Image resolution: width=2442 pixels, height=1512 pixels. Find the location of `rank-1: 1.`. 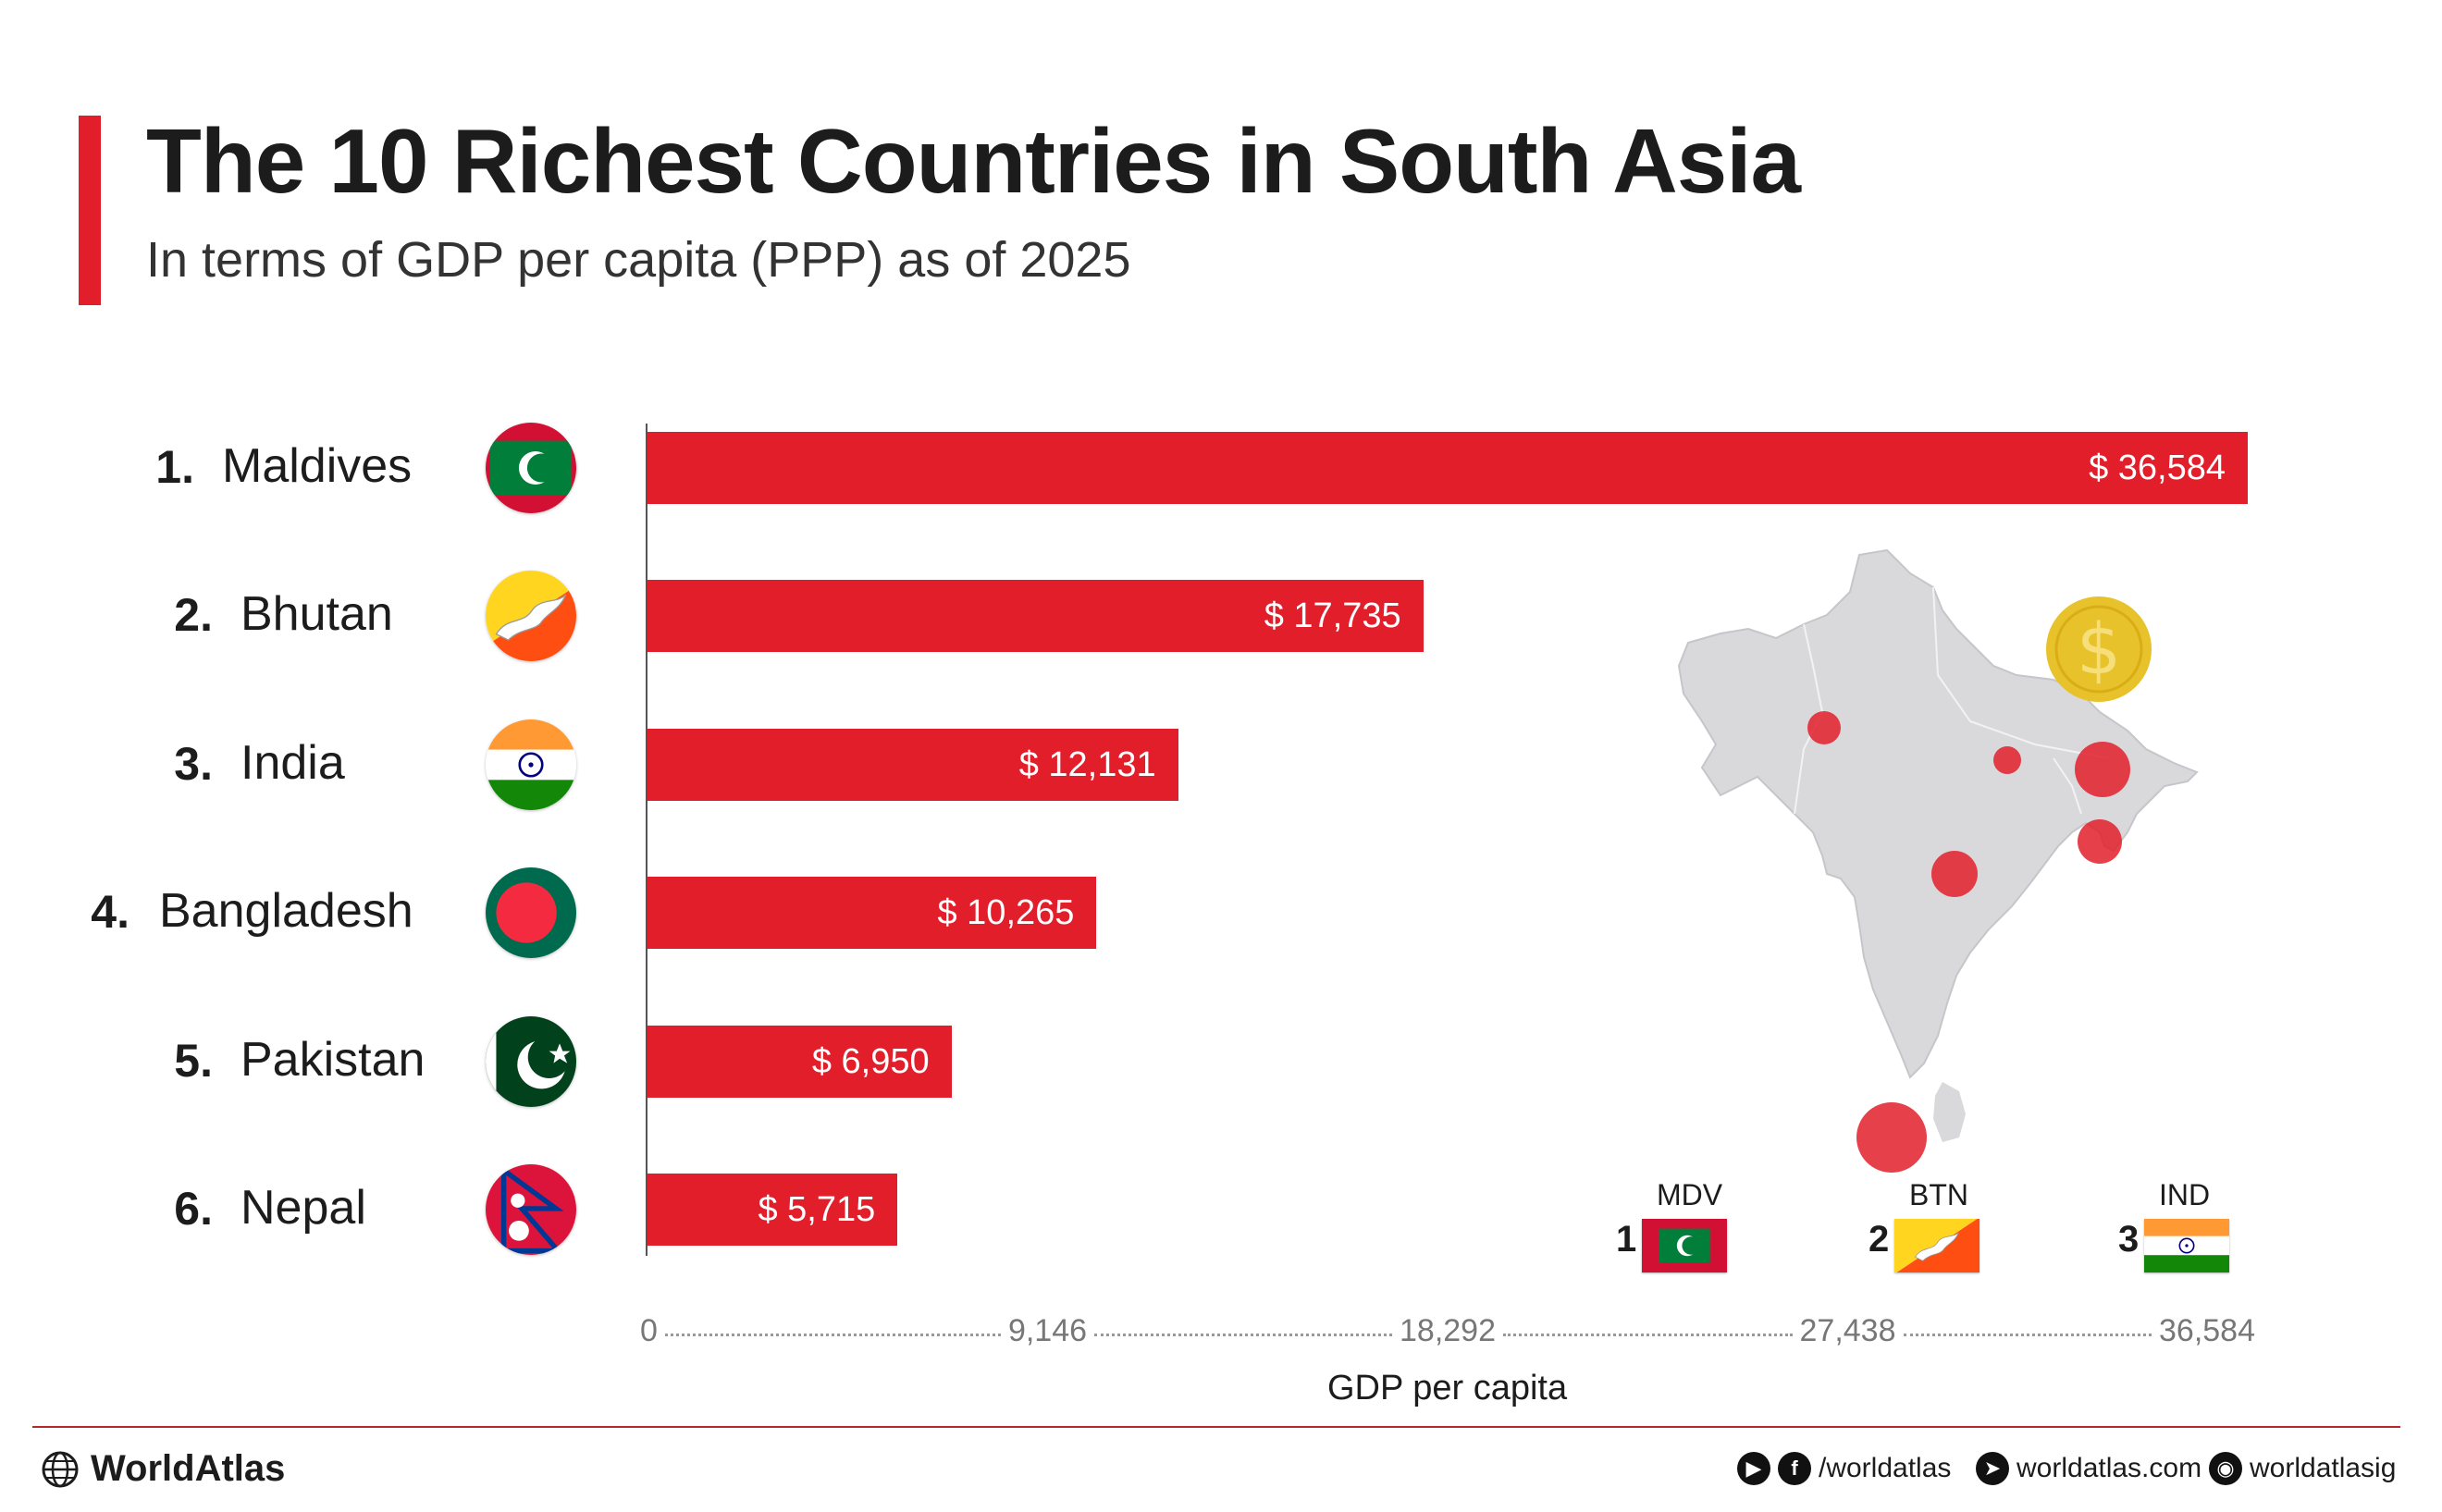

rank-1: 1. is located at coordinates (174, 467).